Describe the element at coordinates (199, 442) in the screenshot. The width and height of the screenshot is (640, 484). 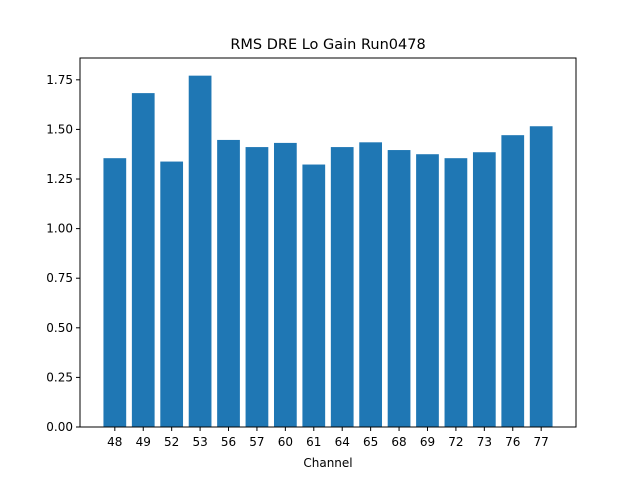
I see `x-tick-label: 53` at that location.